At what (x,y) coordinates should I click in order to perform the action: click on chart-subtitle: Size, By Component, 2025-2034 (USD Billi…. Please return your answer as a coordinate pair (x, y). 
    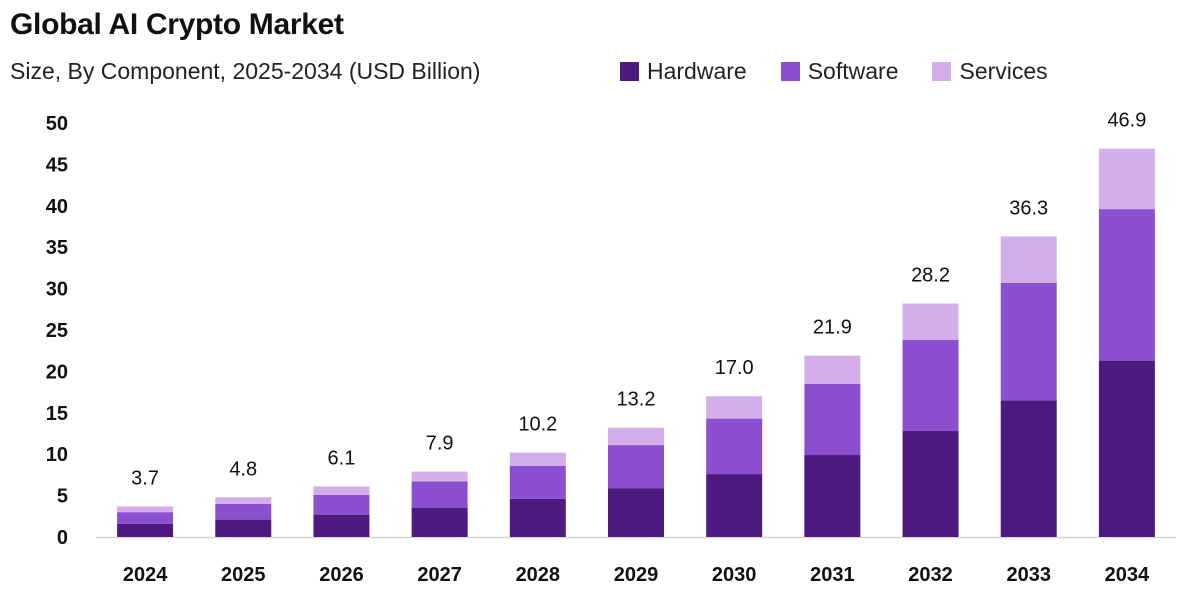
    Looking at the image, I should click on (245, 71).